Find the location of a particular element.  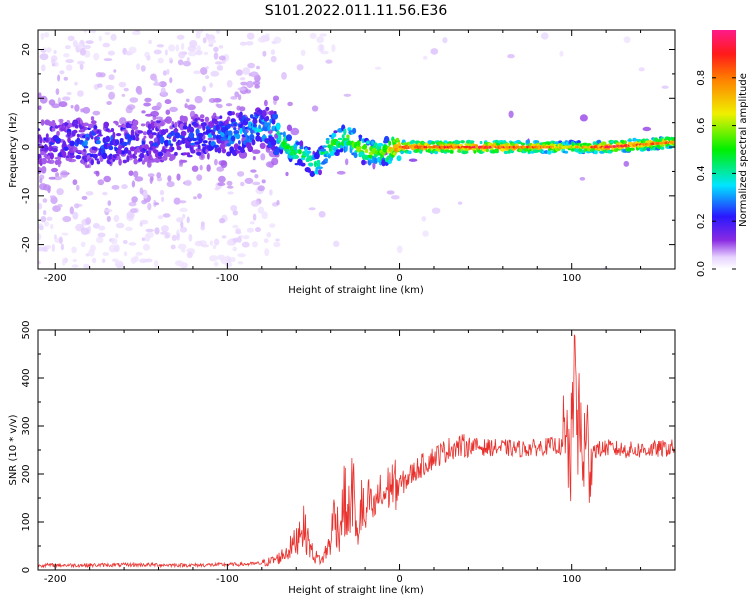

colorbar-tick-label: 0.6 is located at coordinates (701, 126).